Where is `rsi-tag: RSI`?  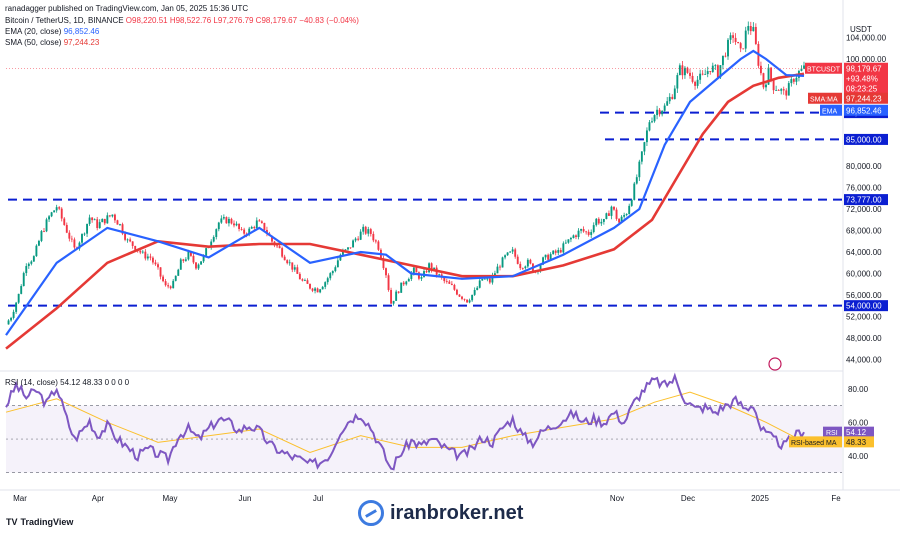 rsi-tag: RSI is located at coordinates (832, 433).